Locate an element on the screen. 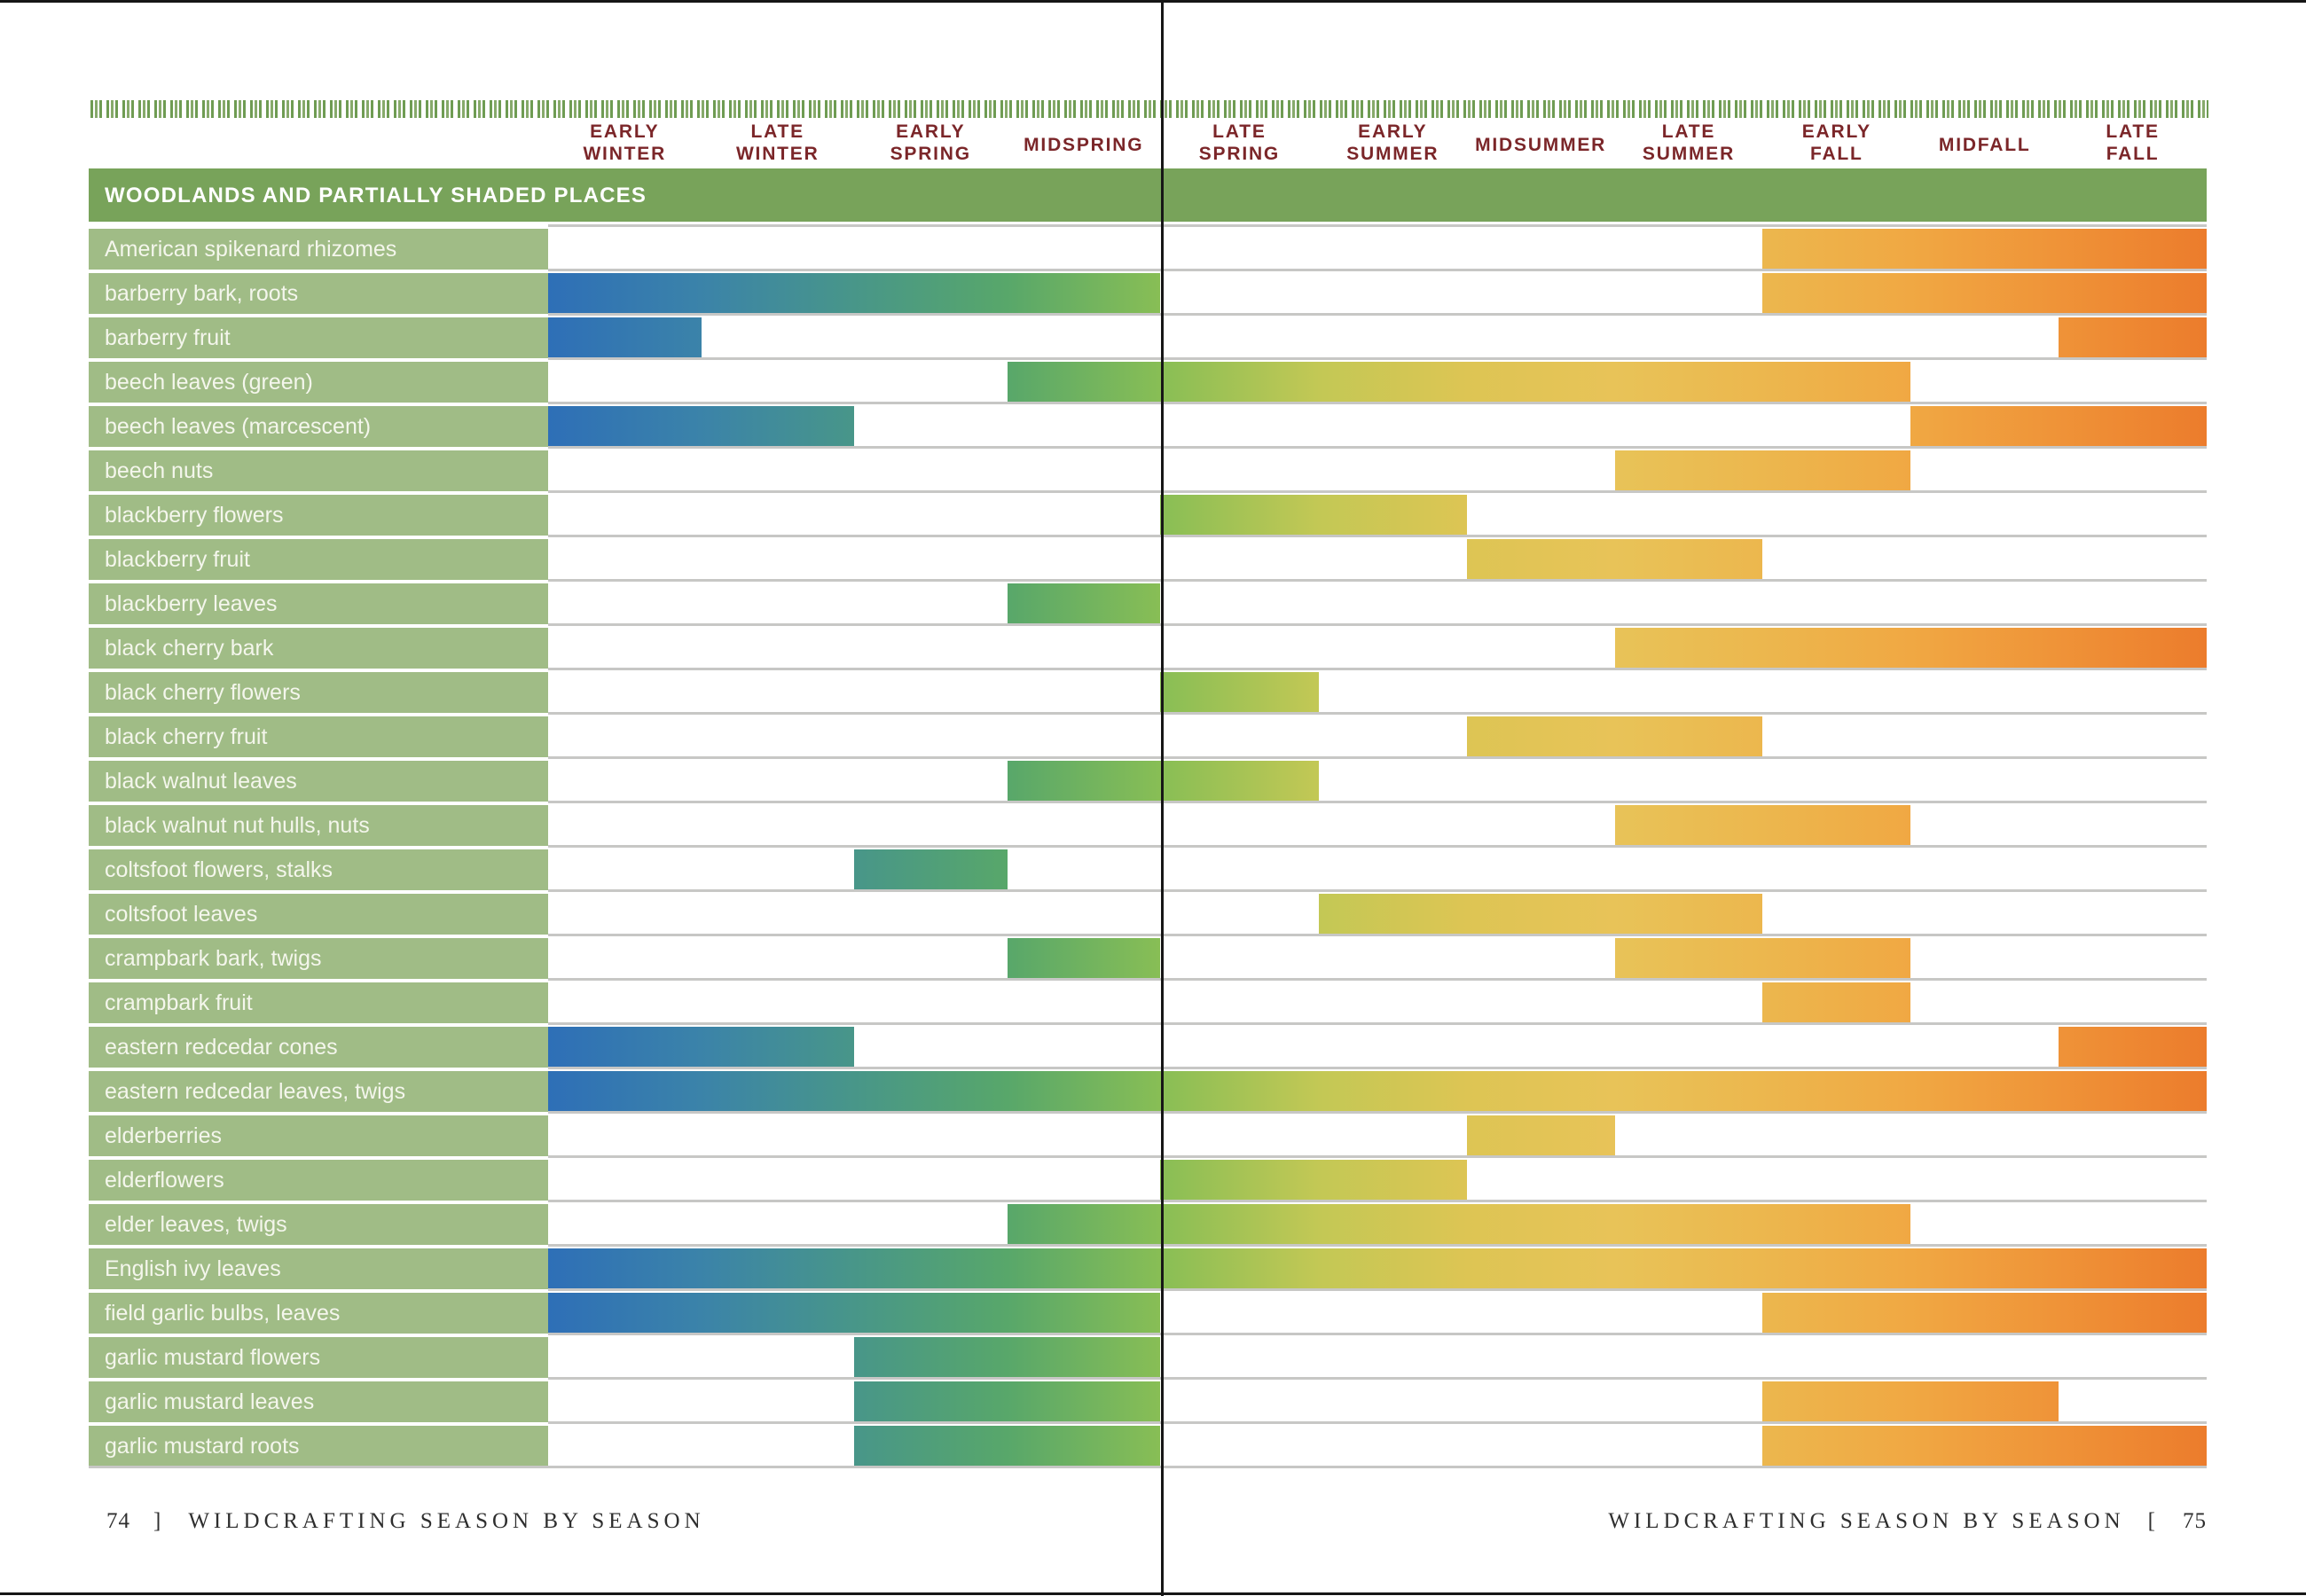  row-label: elder leaves, twigs is located at coordinates (318, 1224).